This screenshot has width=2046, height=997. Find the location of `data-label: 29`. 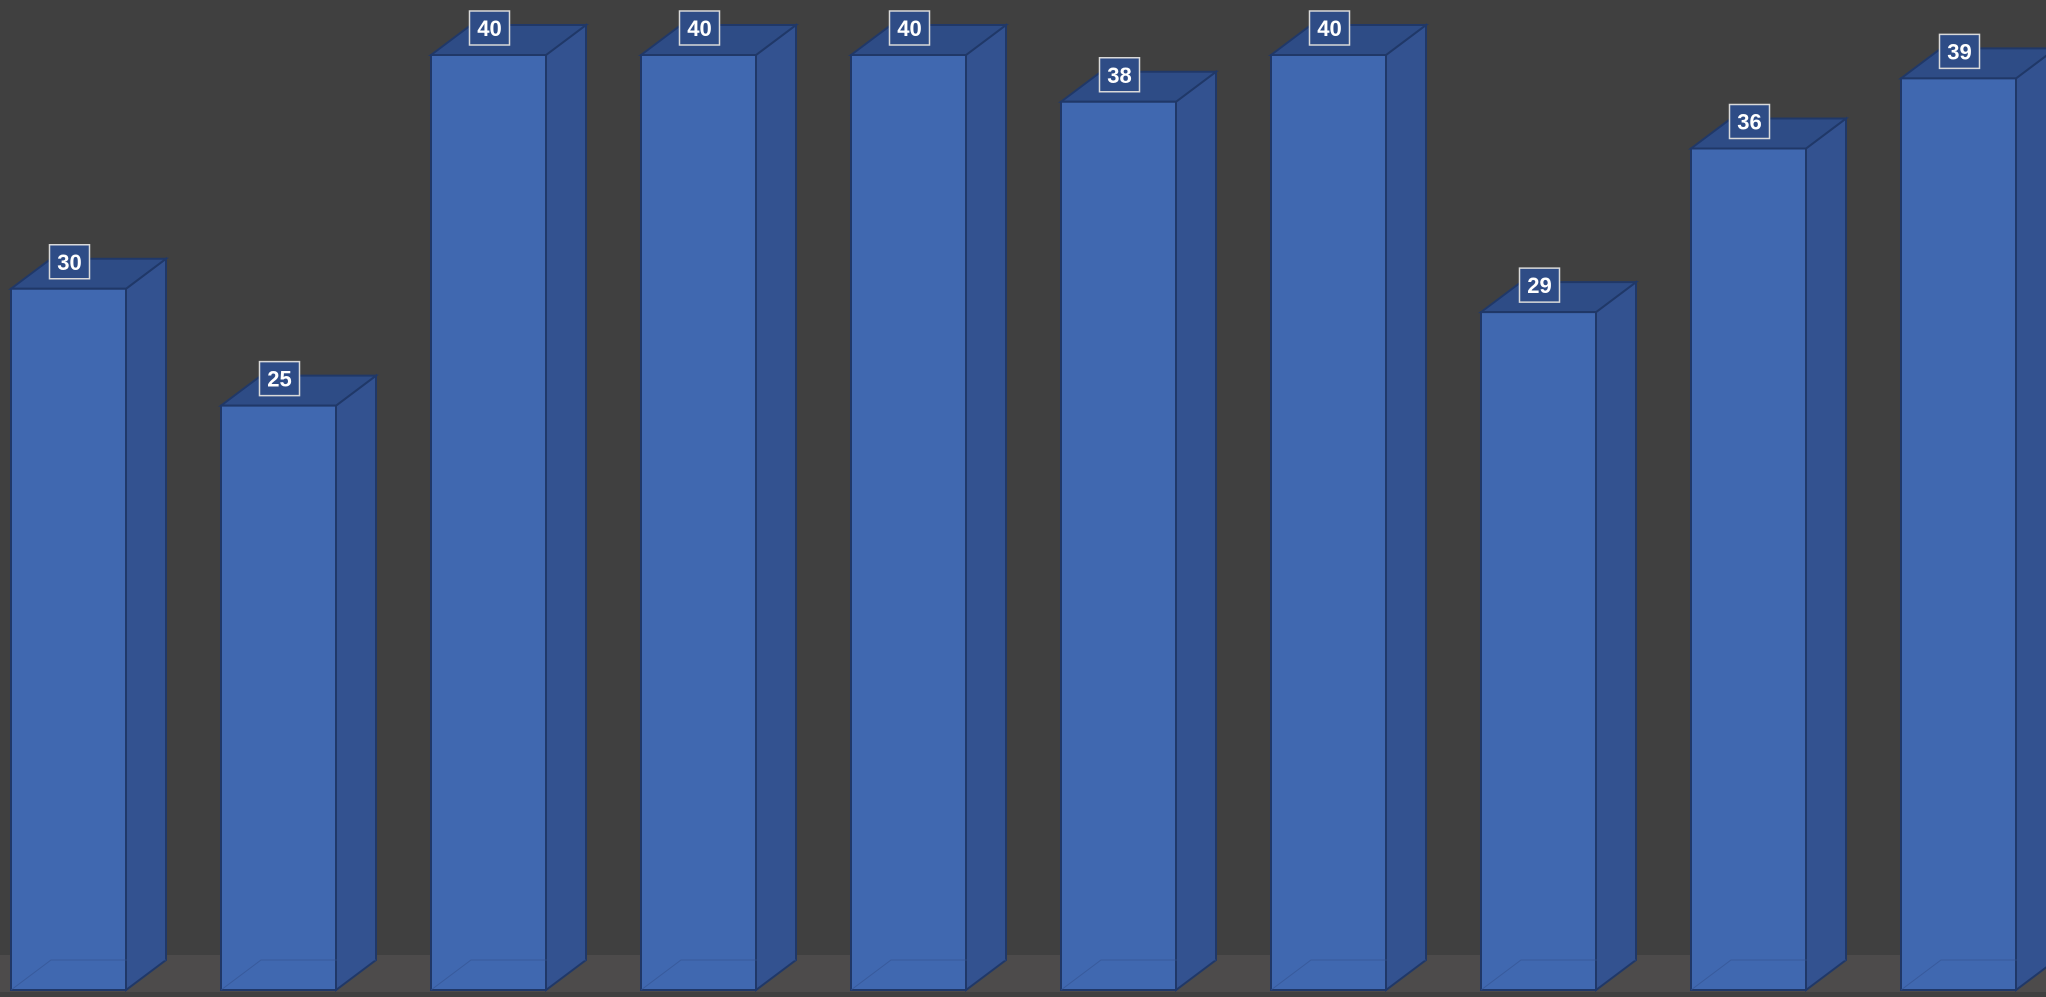

data-label: 29 is located at coordinates (1539, 285).